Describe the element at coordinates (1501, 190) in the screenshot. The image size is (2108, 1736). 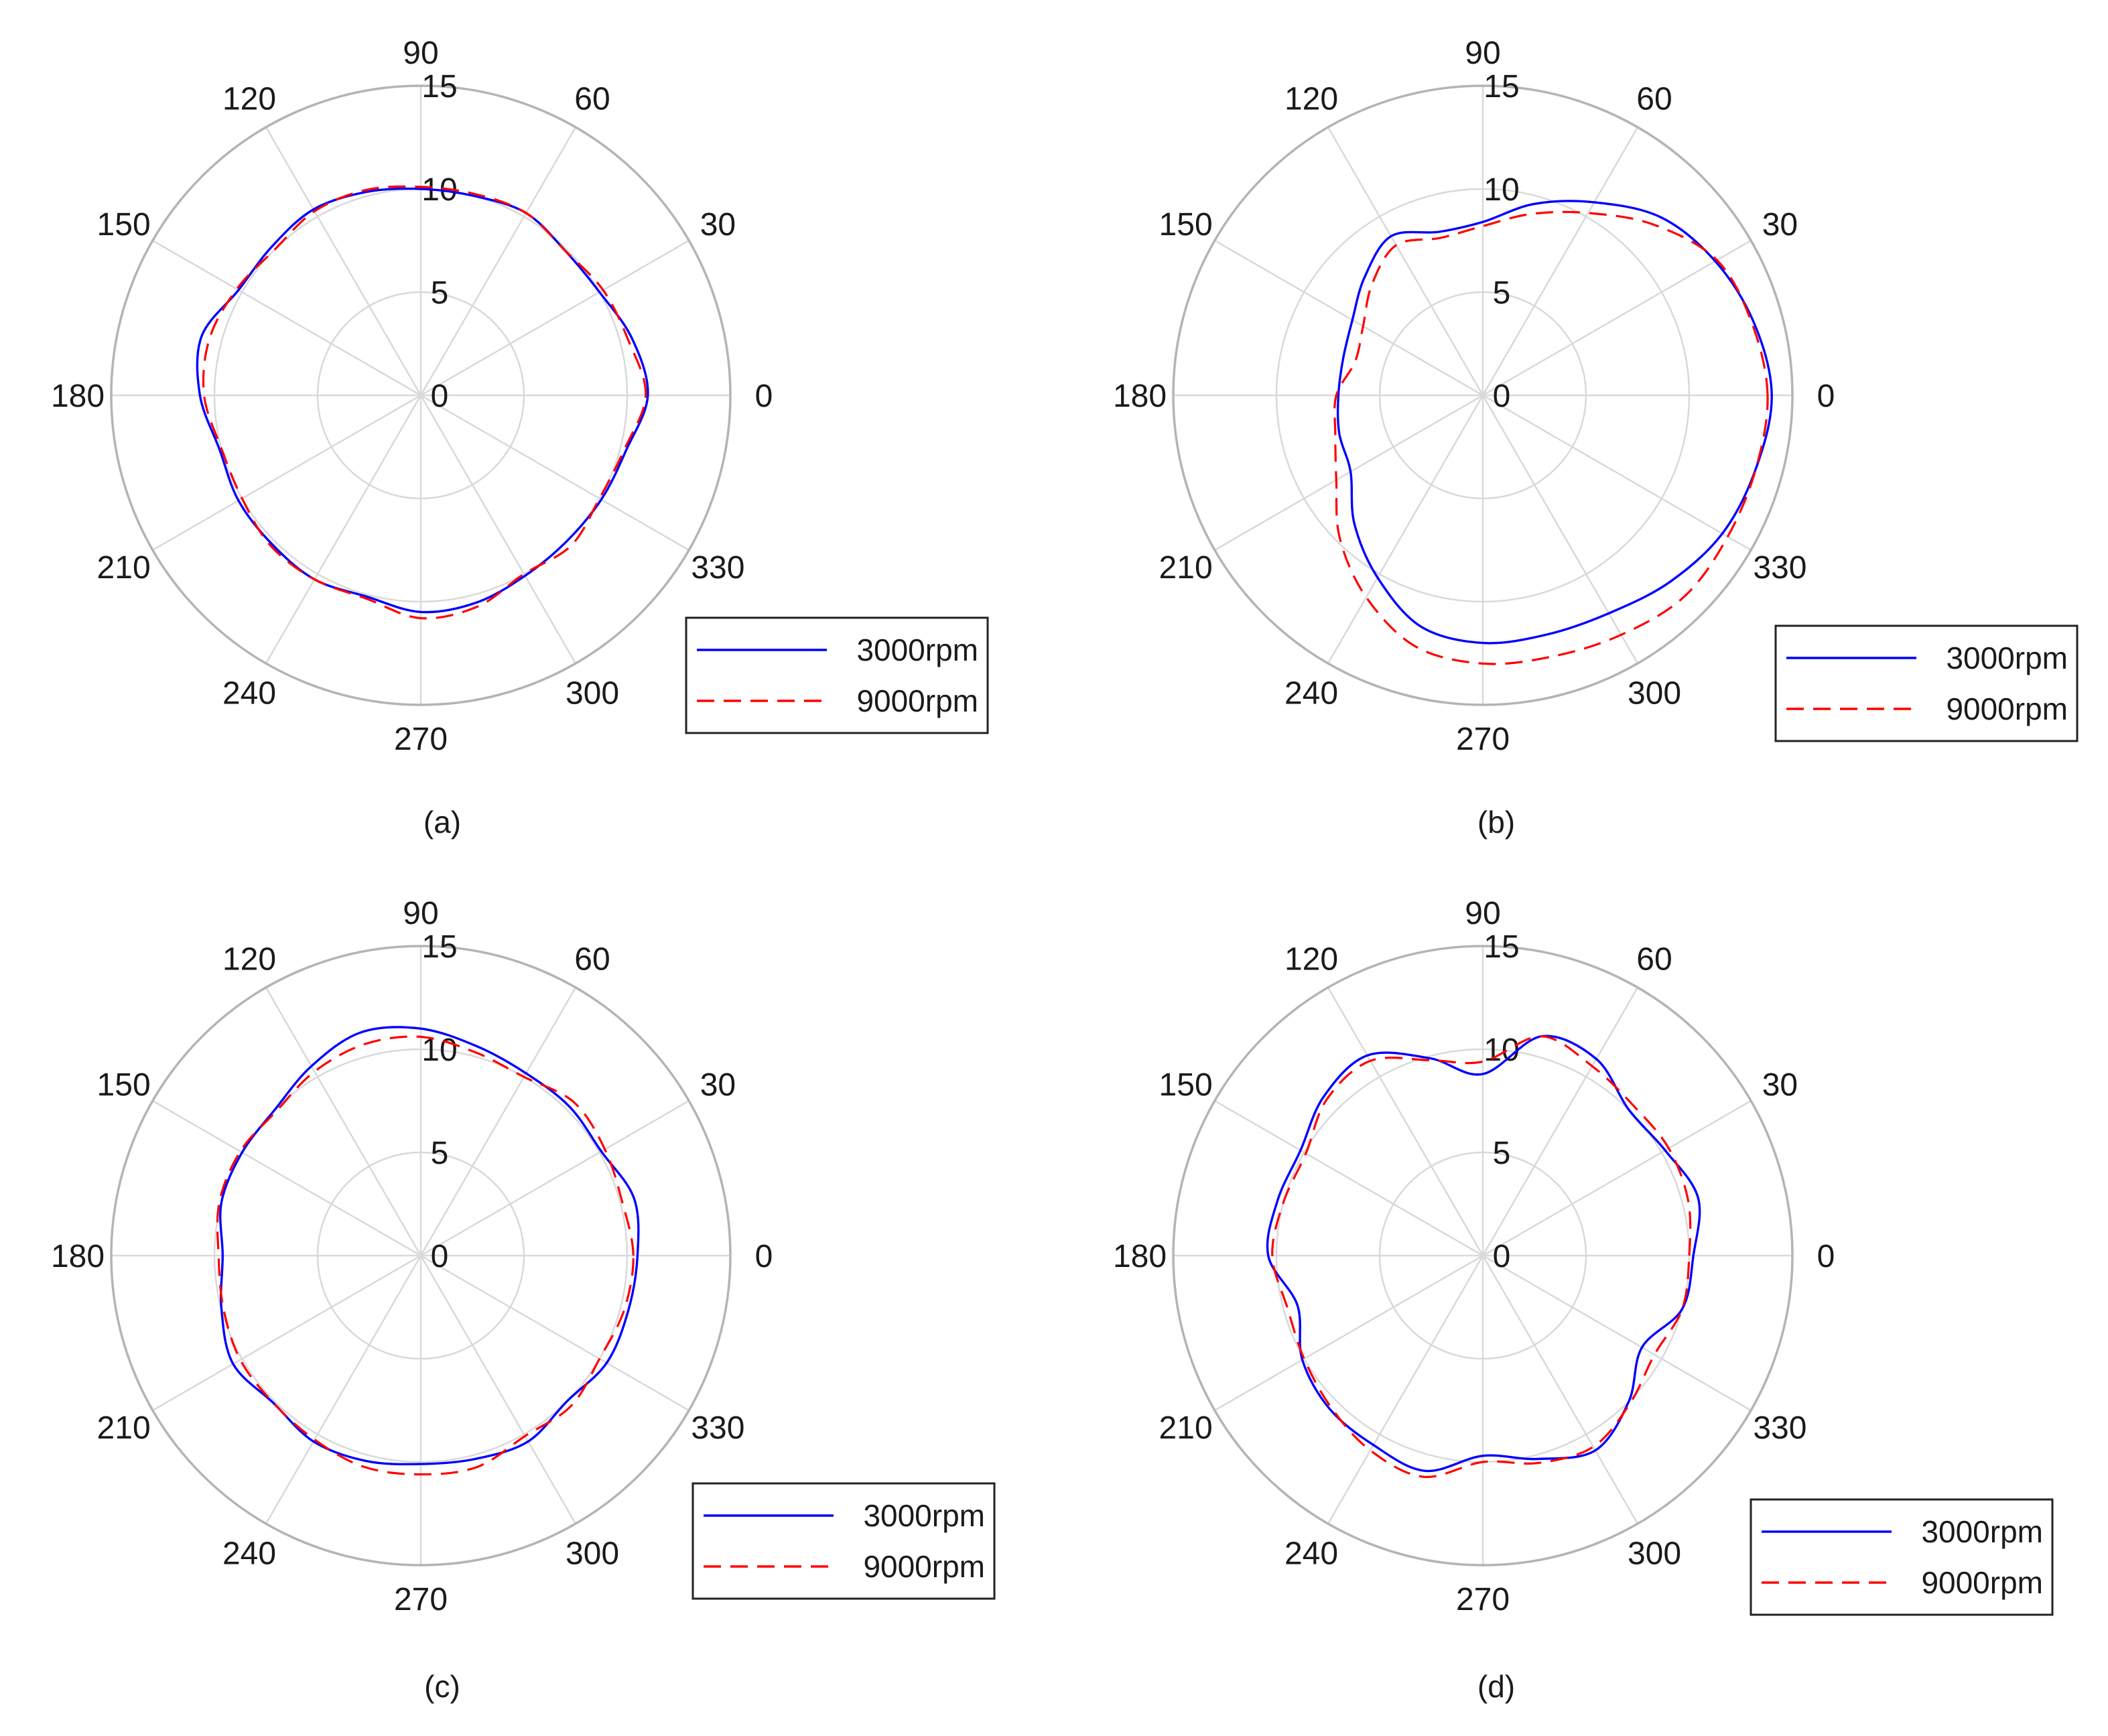
I see `radial-tick-label: 10` at that location.